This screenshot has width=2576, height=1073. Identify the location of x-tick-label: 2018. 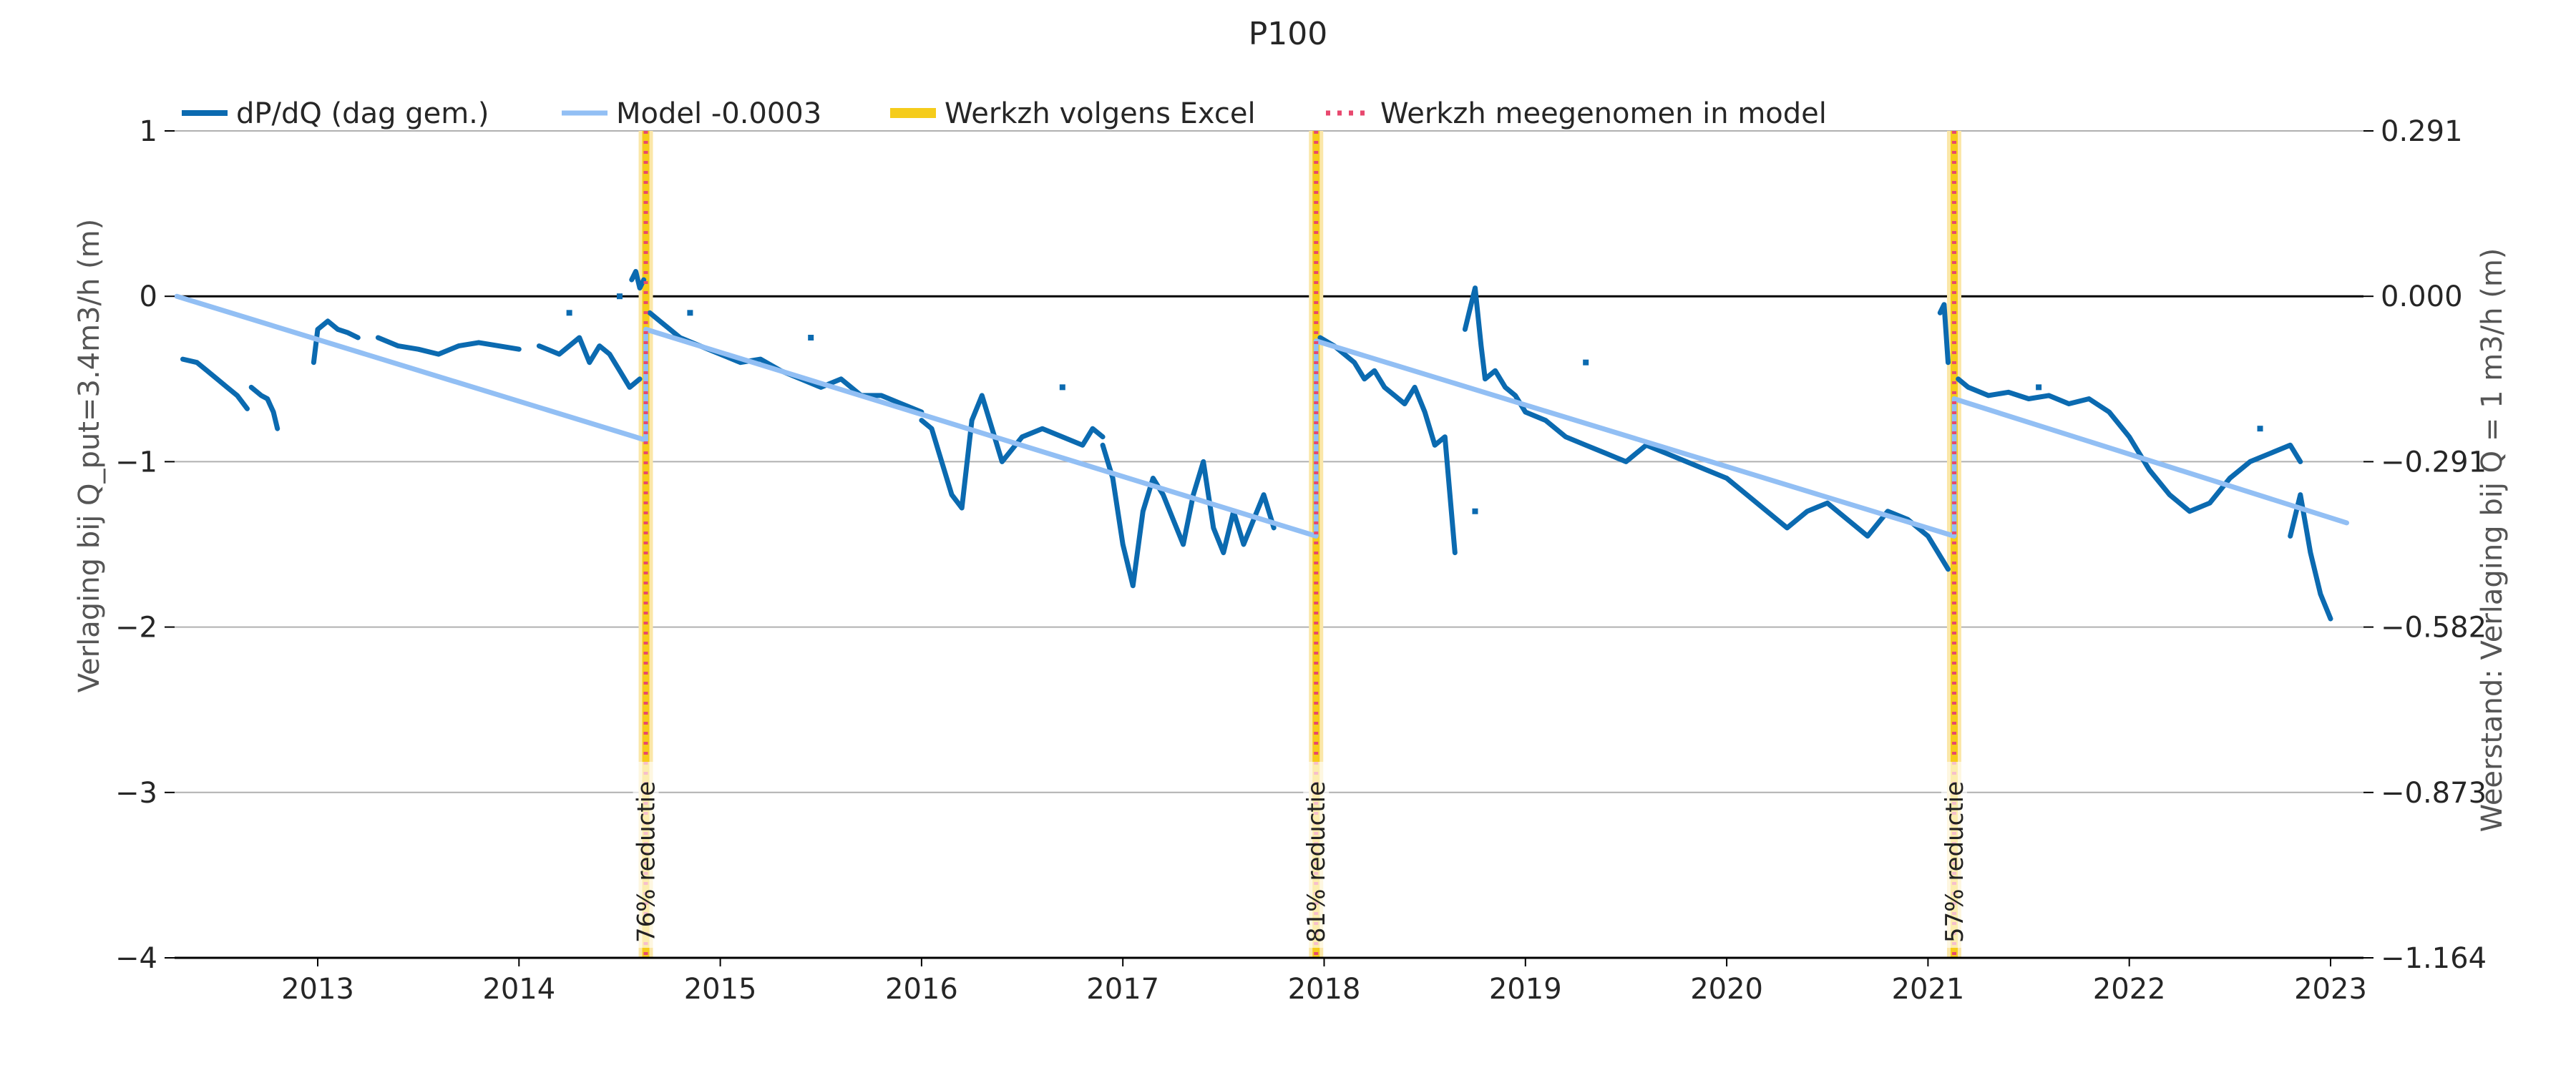
(1324, 990).